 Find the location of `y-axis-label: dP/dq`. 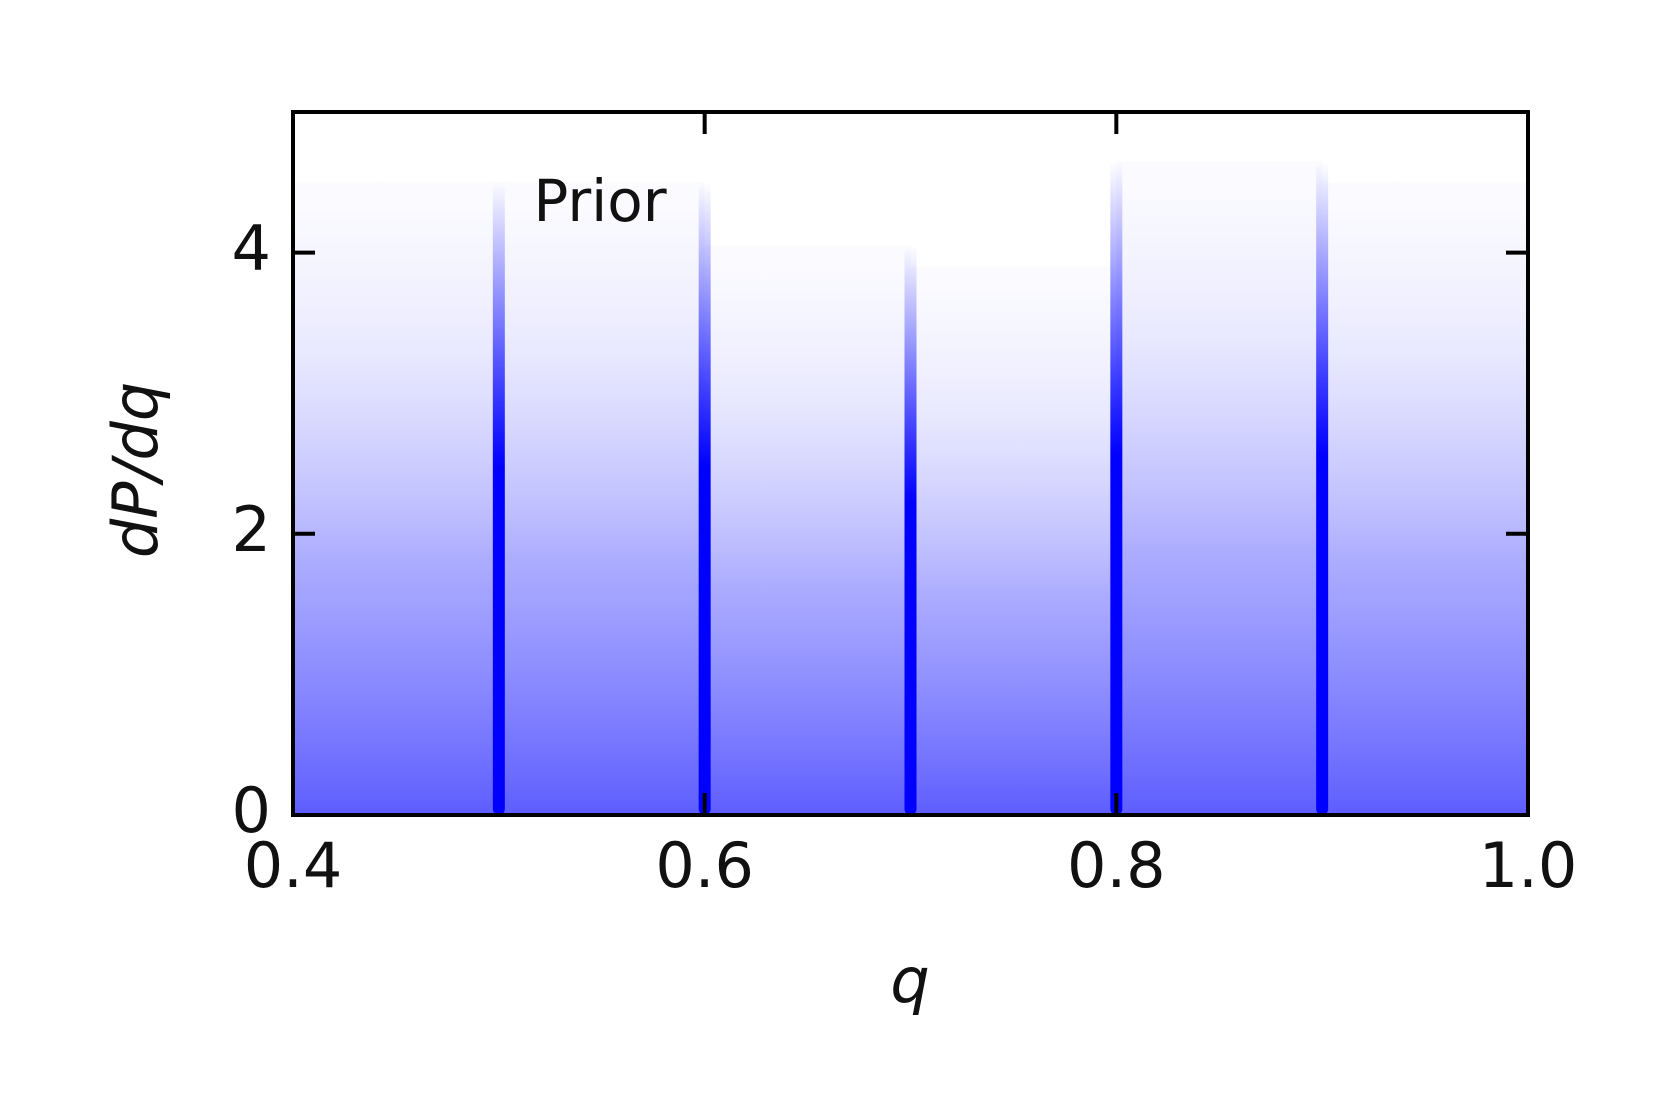

y-axis-label: dP/dq is located at coordinates (135, 470).